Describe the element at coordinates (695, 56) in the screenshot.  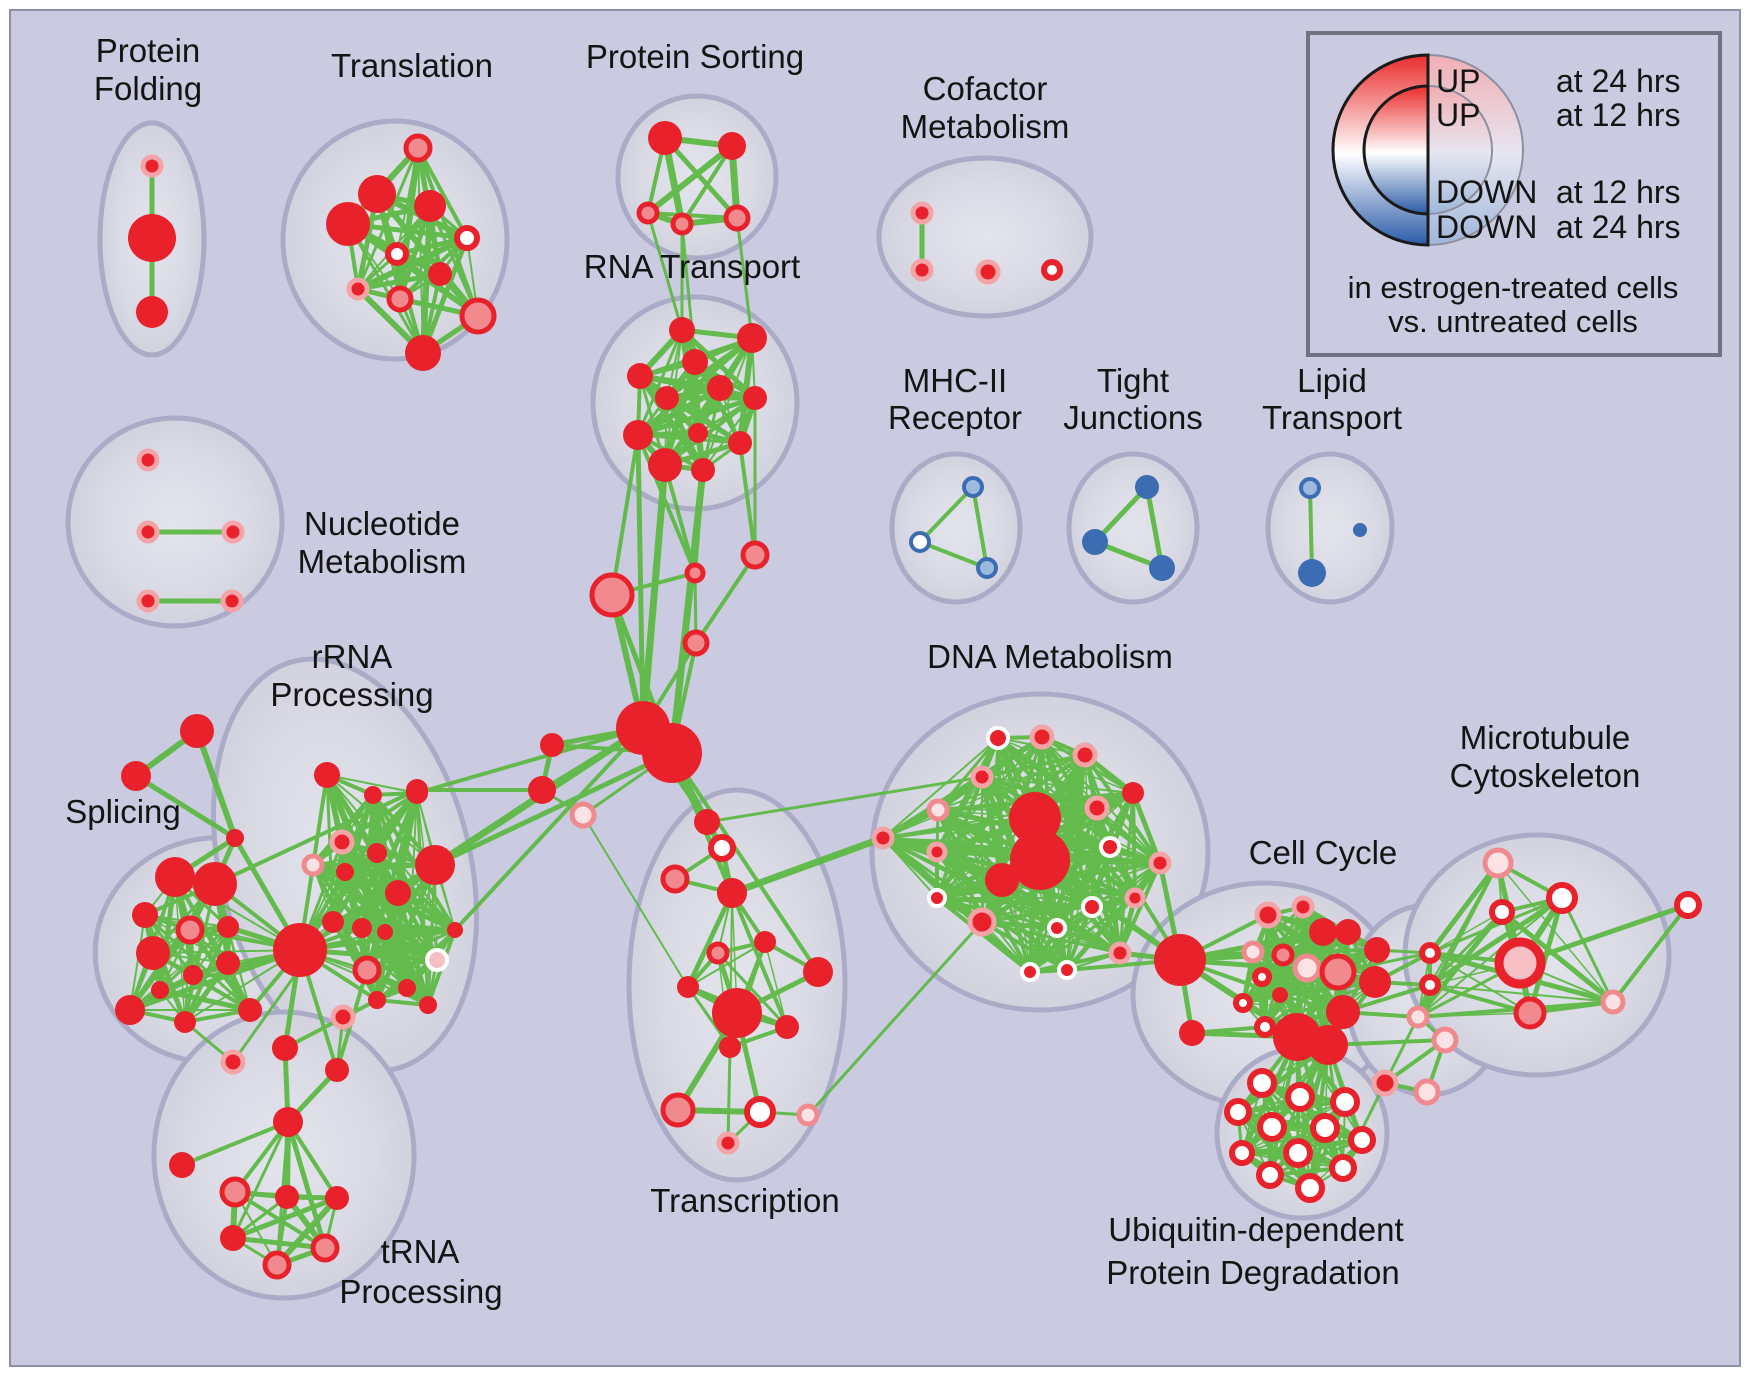
I see `cluster-label: Protein Sorting` at that location.